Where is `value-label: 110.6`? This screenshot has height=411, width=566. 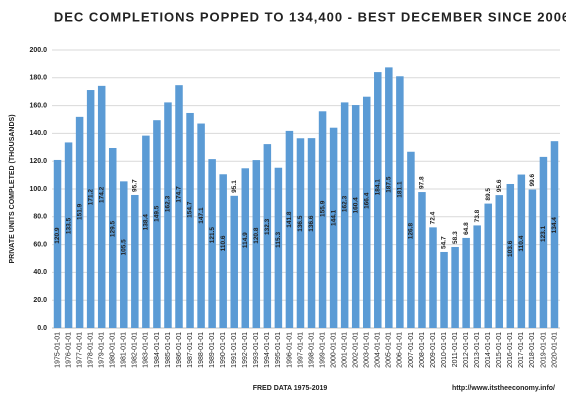 value-label: 110.6 is located at coordinates (223, 243).